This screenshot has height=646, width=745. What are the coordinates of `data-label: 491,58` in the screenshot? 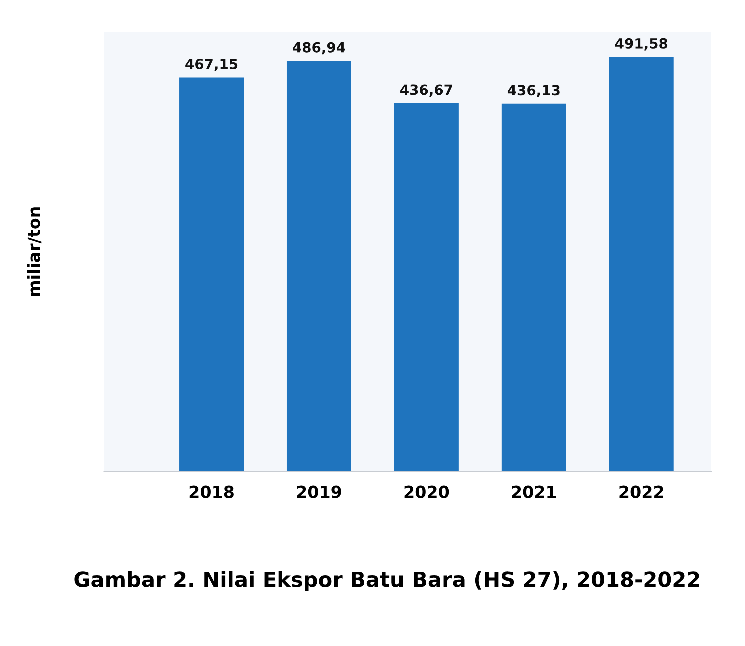 It's located at (641, 44).